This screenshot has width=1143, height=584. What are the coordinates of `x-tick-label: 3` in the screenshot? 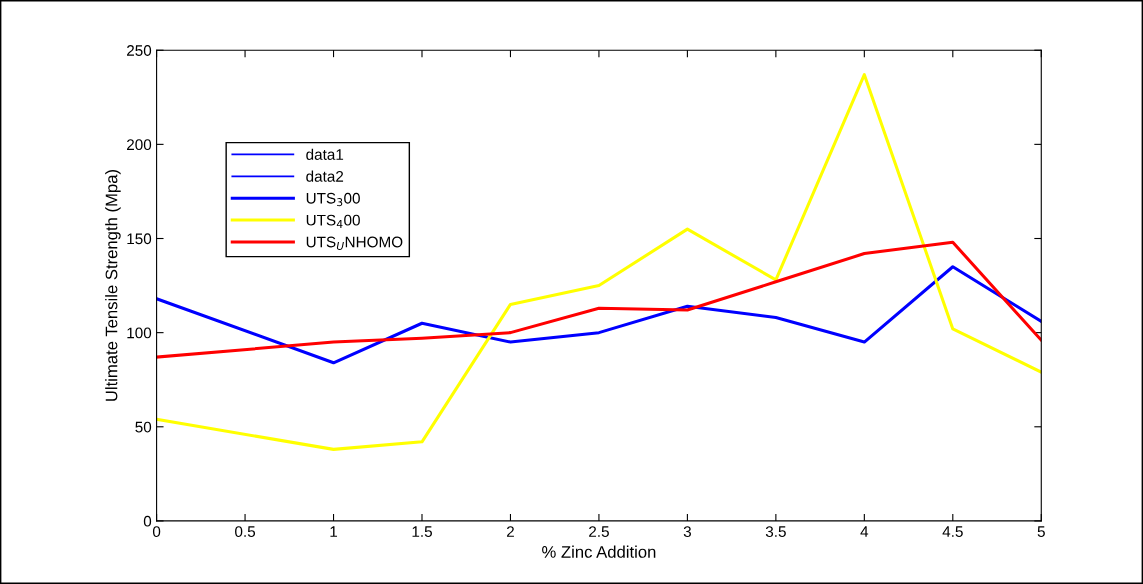 It's located at (687, 532).